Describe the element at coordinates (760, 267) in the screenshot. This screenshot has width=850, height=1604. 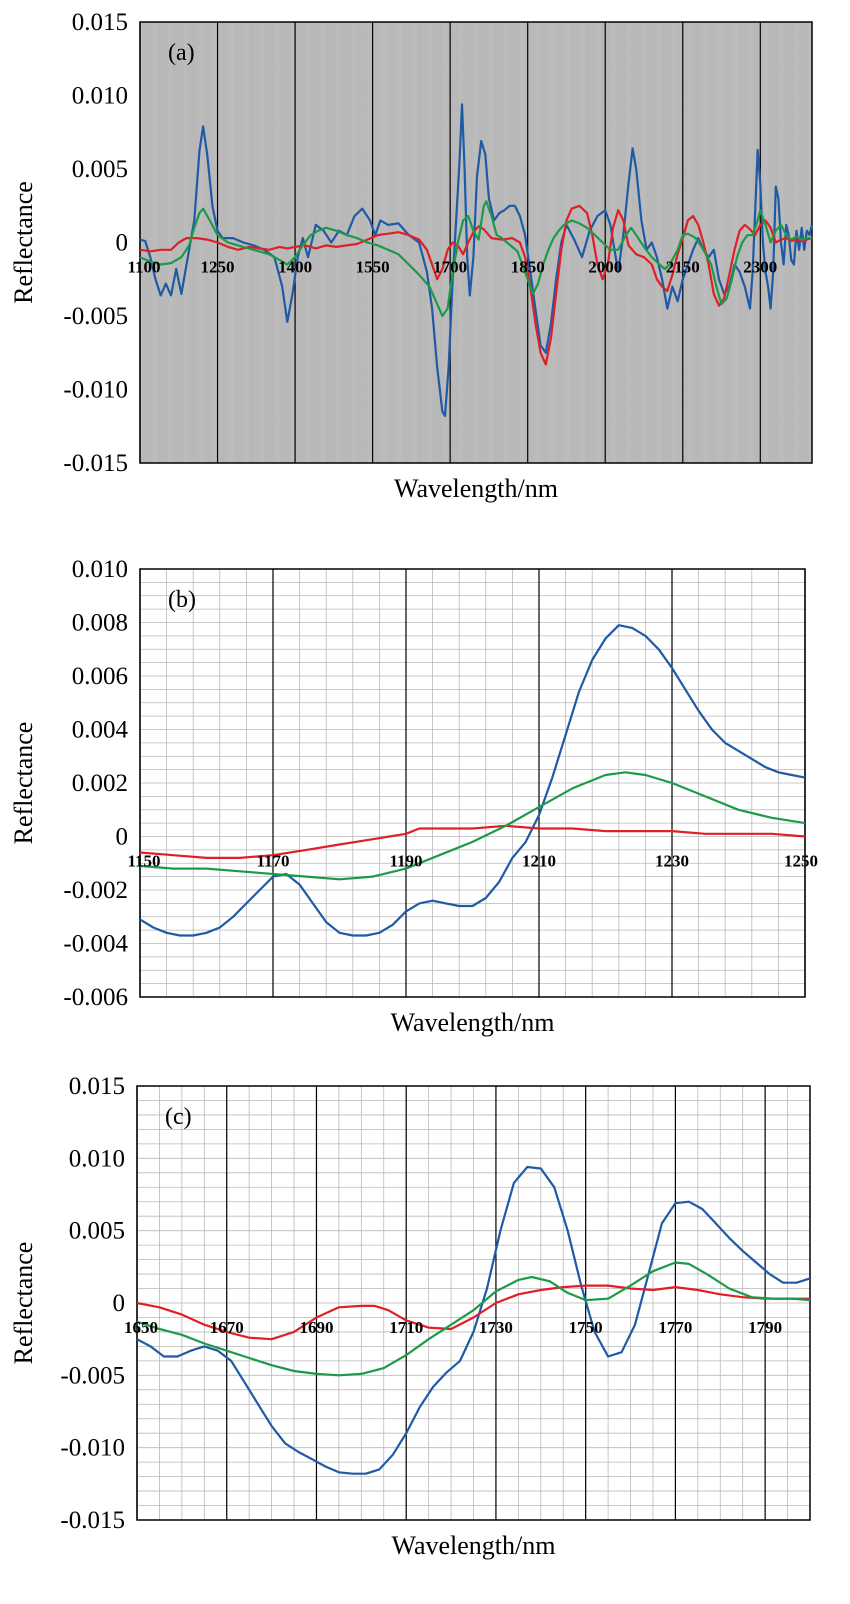
I see `x-tick-label: 2300` at that location.